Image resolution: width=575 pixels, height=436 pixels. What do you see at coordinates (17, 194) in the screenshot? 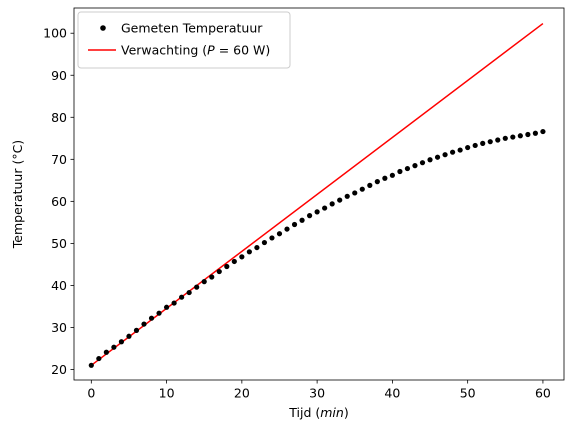
I see `y-axis-label: Temperatuur (°C)` at bounding box center [17, 194].